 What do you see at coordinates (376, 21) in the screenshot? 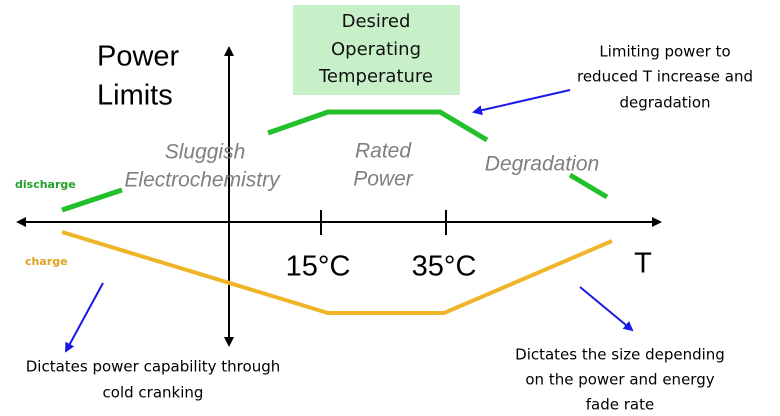
I see `box-text: Desired` at bounding box center [376, 21].